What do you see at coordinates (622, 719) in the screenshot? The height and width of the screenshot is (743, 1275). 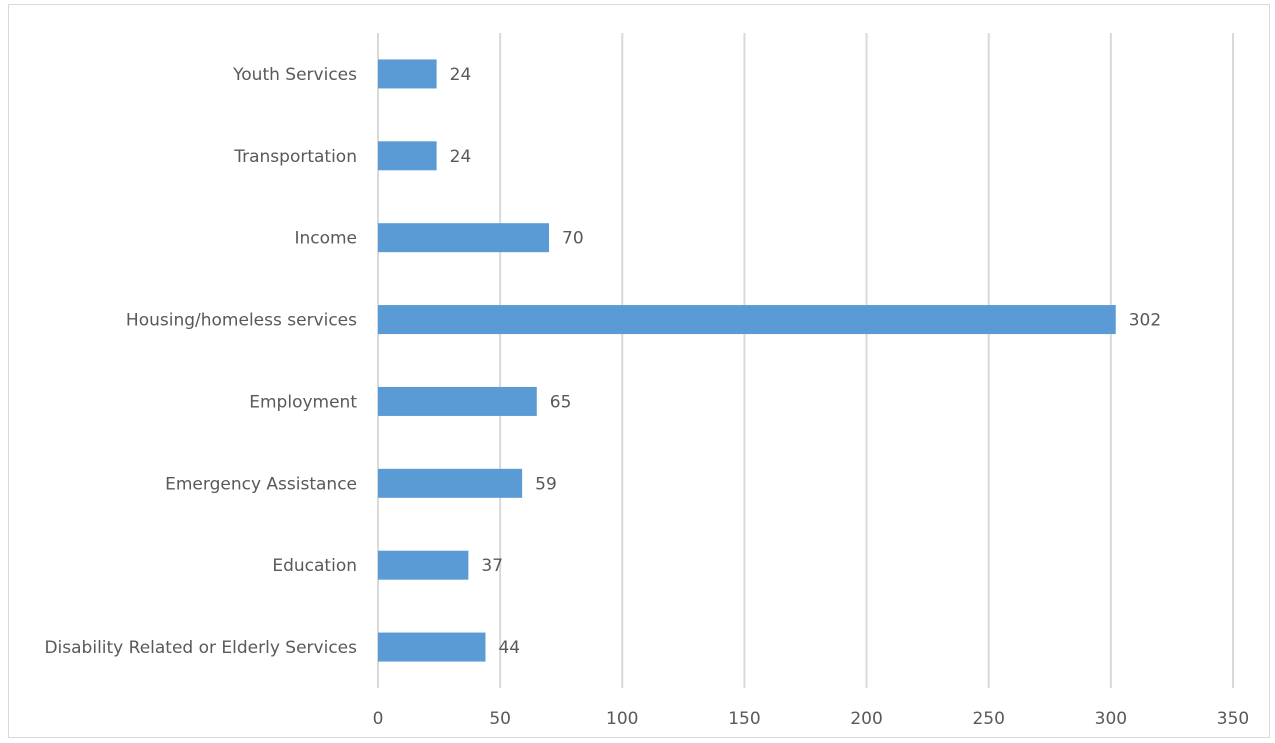 I see `x-tick-label: 100` at bounding box center [622, 719].